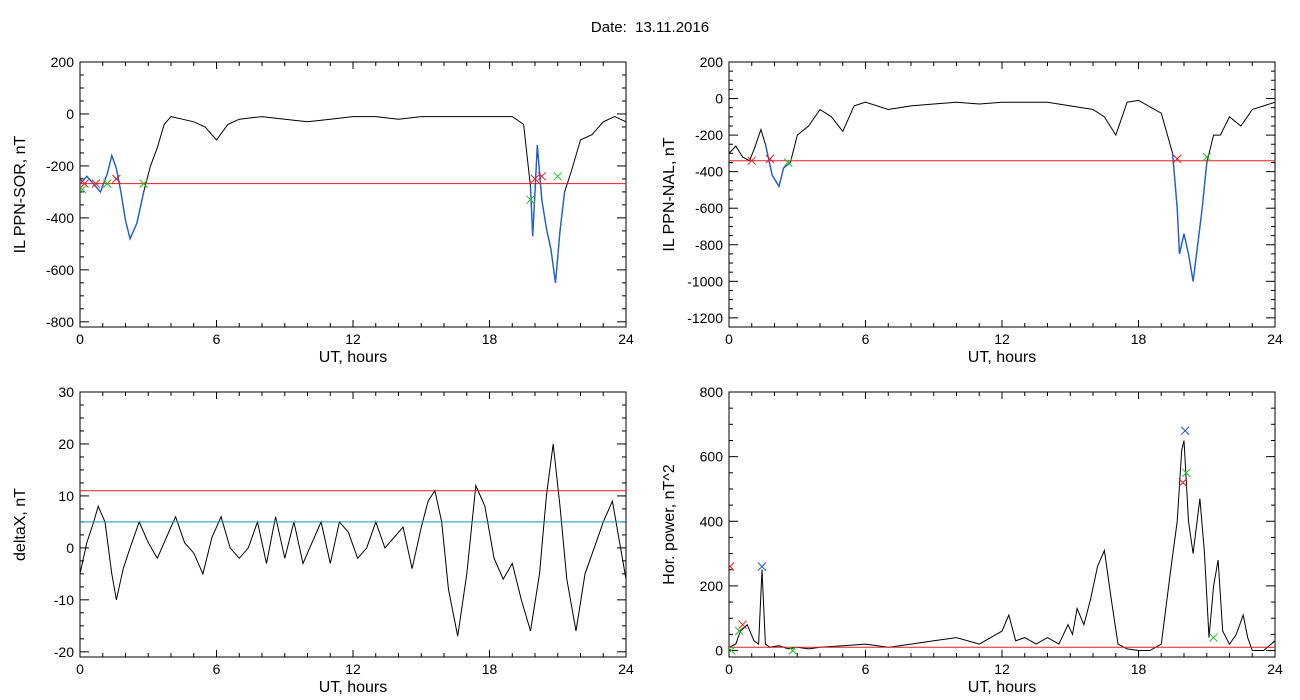  Describe the element at coordinates (712, 457) in the screenshot. I see `y-tick-label: 600` at that location.